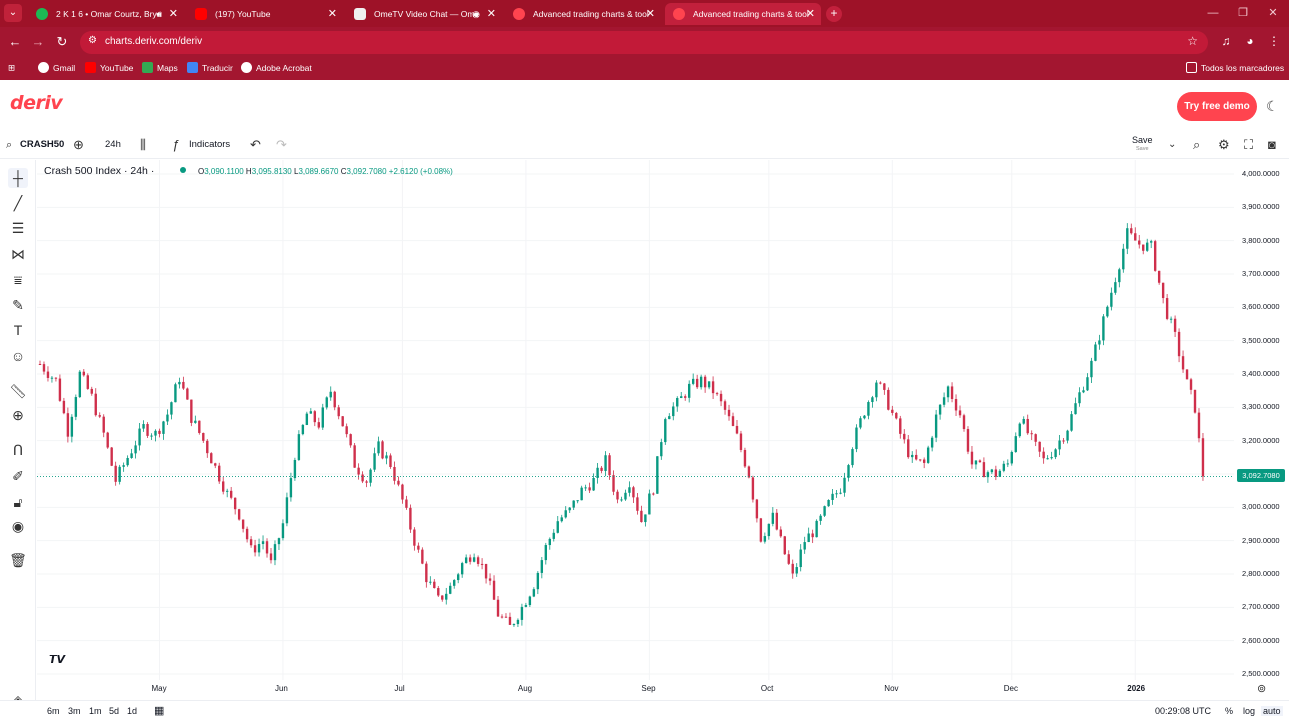 This screenshot has width=1289, height=720. Describe the element at coordinates (1262, 689) in the screenshot. I see `axis-settings-icon: ⊚` at that location.